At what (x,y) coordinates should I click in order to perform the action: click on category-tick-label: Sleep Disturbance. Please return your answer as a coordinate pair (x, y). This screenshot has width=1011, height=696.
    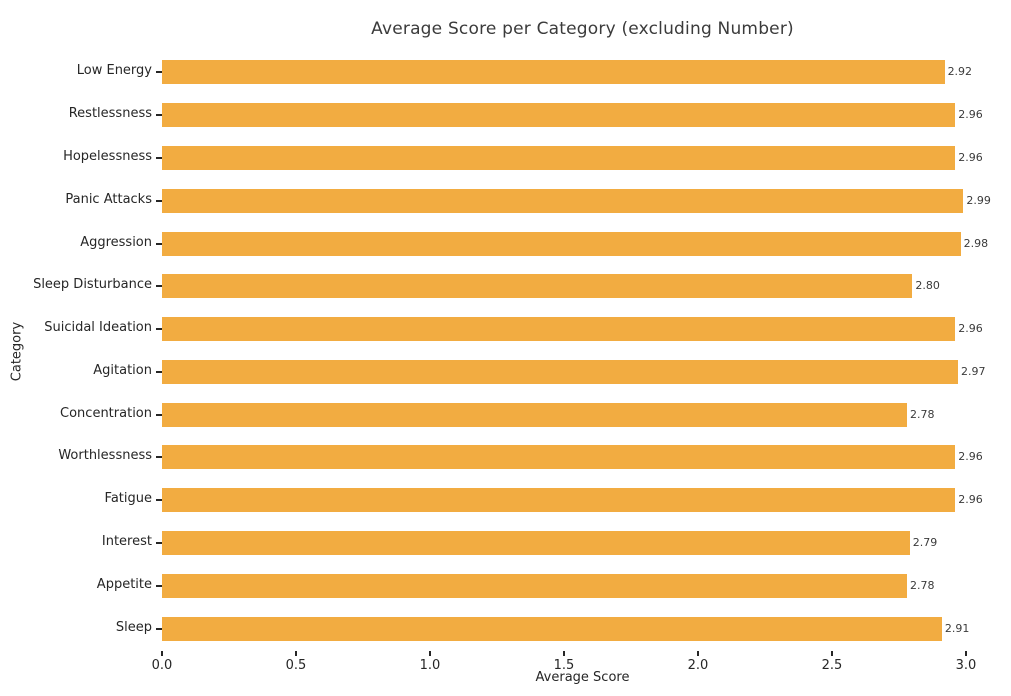
    Looking at the image, I should click on (92, 285).